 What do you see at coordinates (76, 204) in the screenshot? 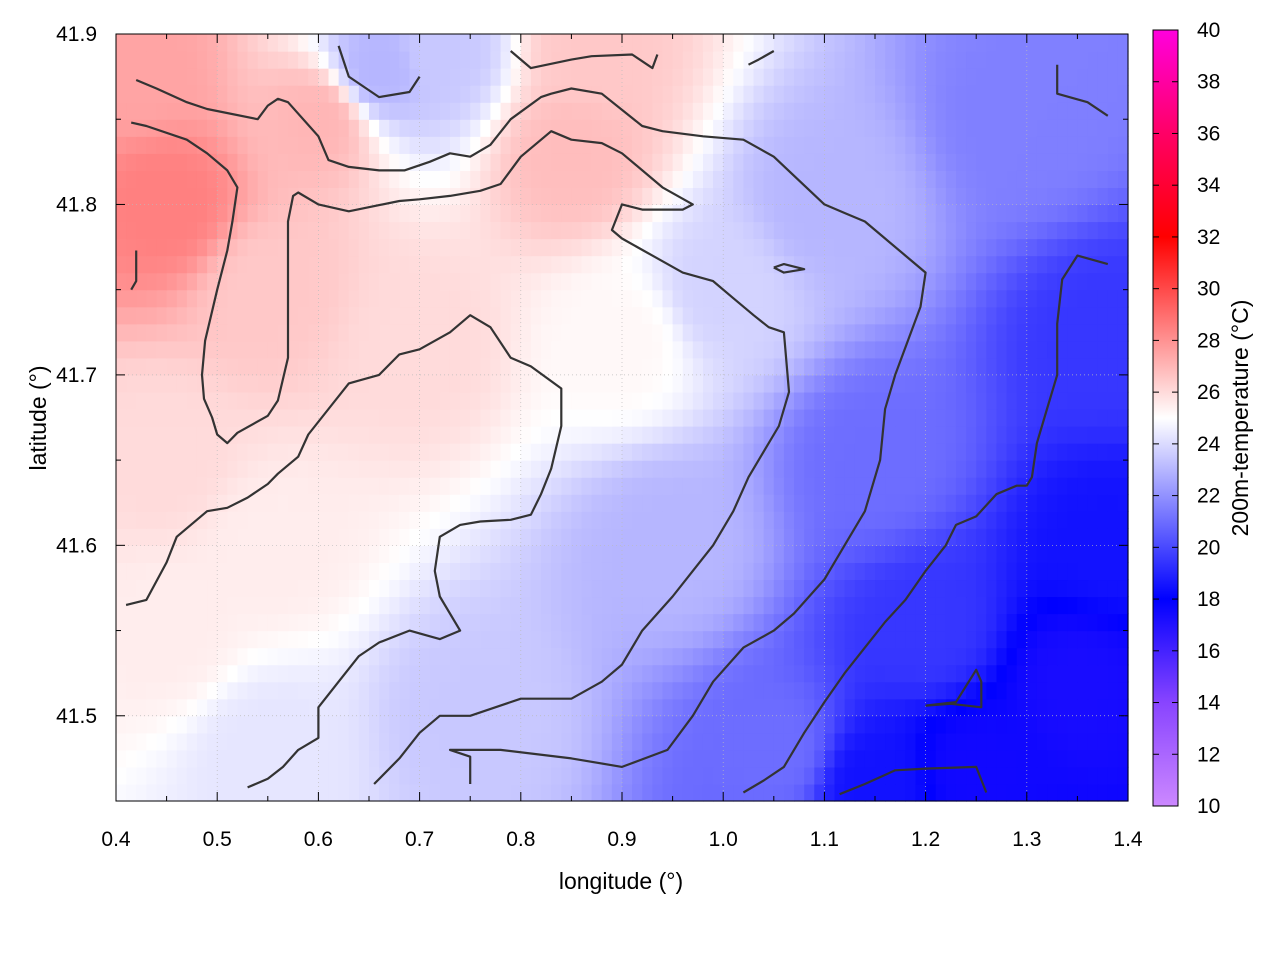
I see `y-tick-label: 41.8` at bounding box center [76, 204].